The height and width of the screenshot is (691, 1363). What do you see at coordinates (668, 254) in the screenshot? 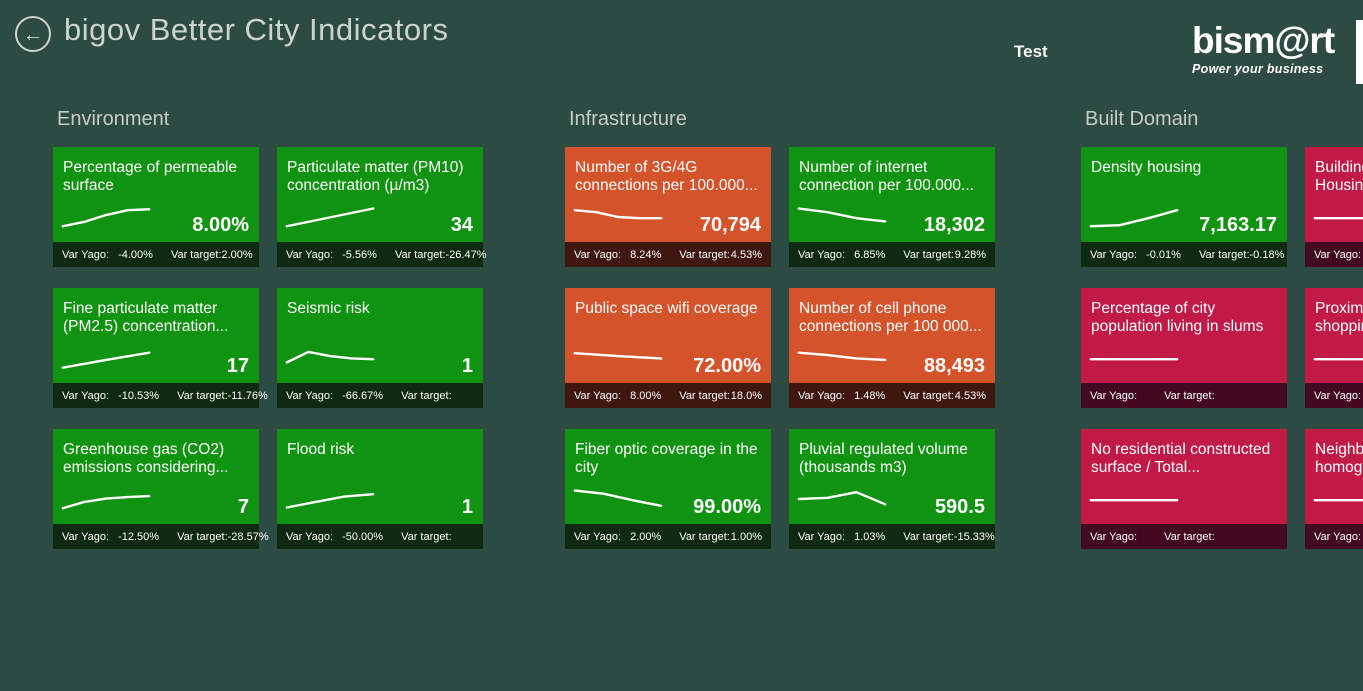
I see `tile-footer: Var Yago: 8.24% Var target: 4.53%` at bounding box center [668, 254].